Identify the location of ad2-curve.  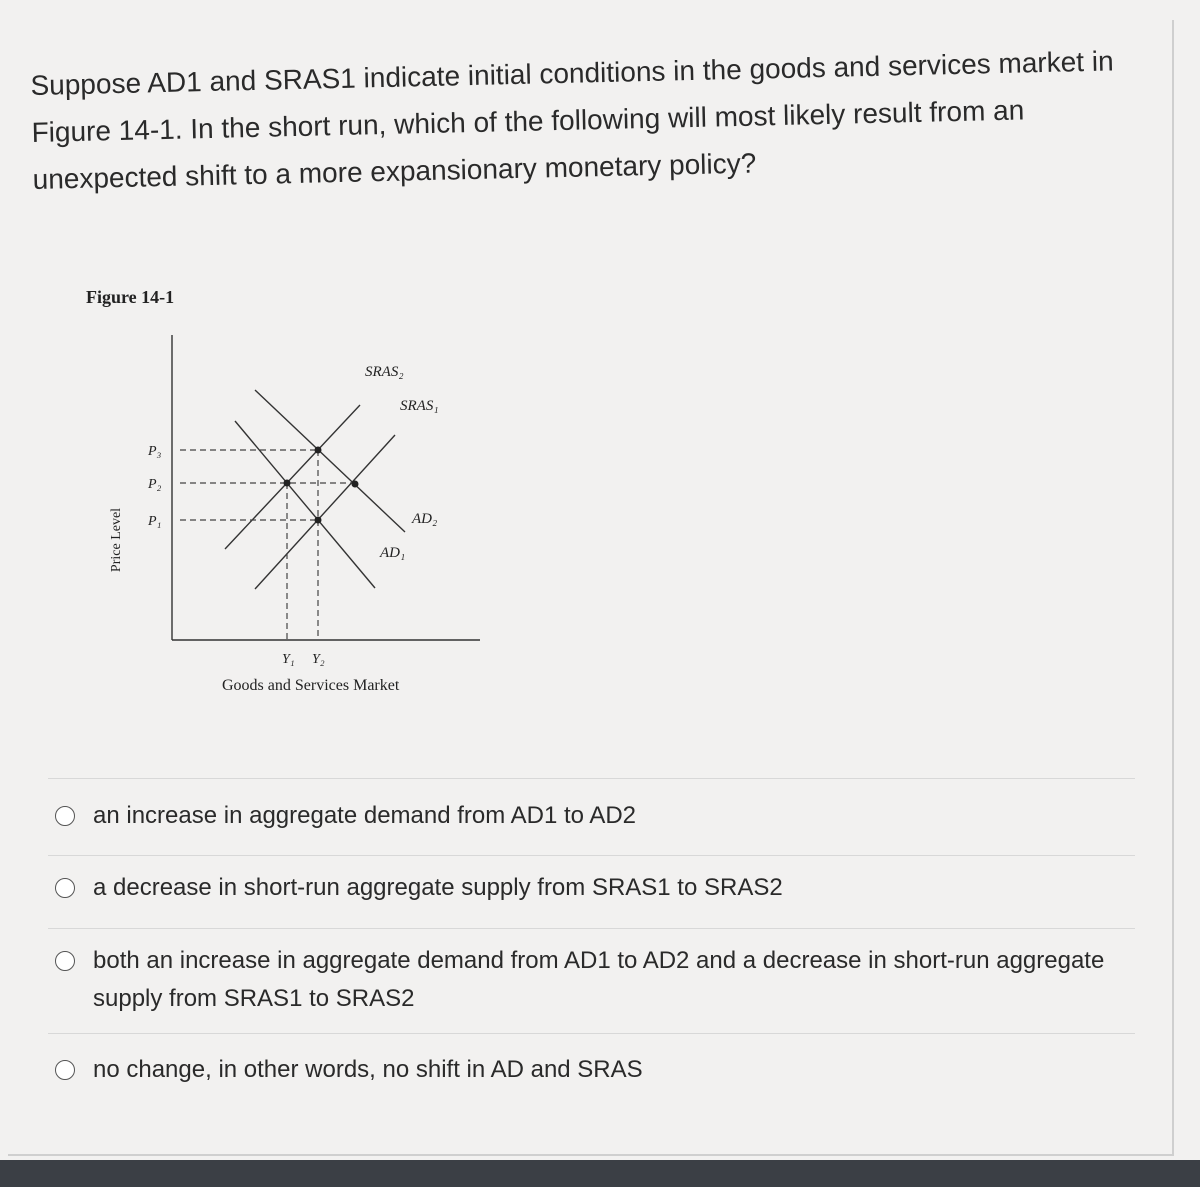
(330, 461).